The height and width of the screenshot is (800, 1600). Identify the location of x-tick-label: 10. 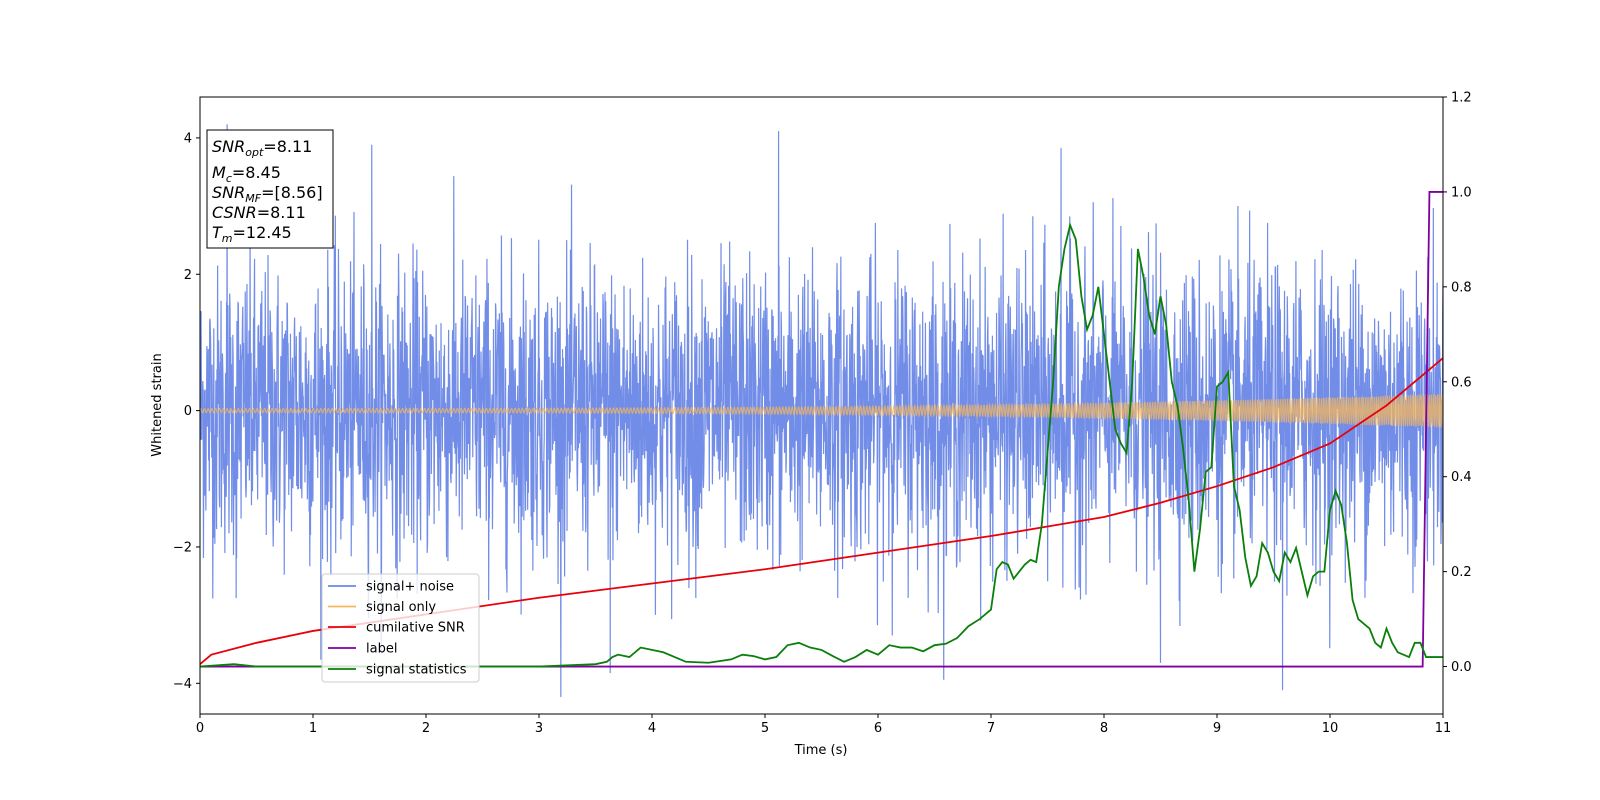
(1330, 728).